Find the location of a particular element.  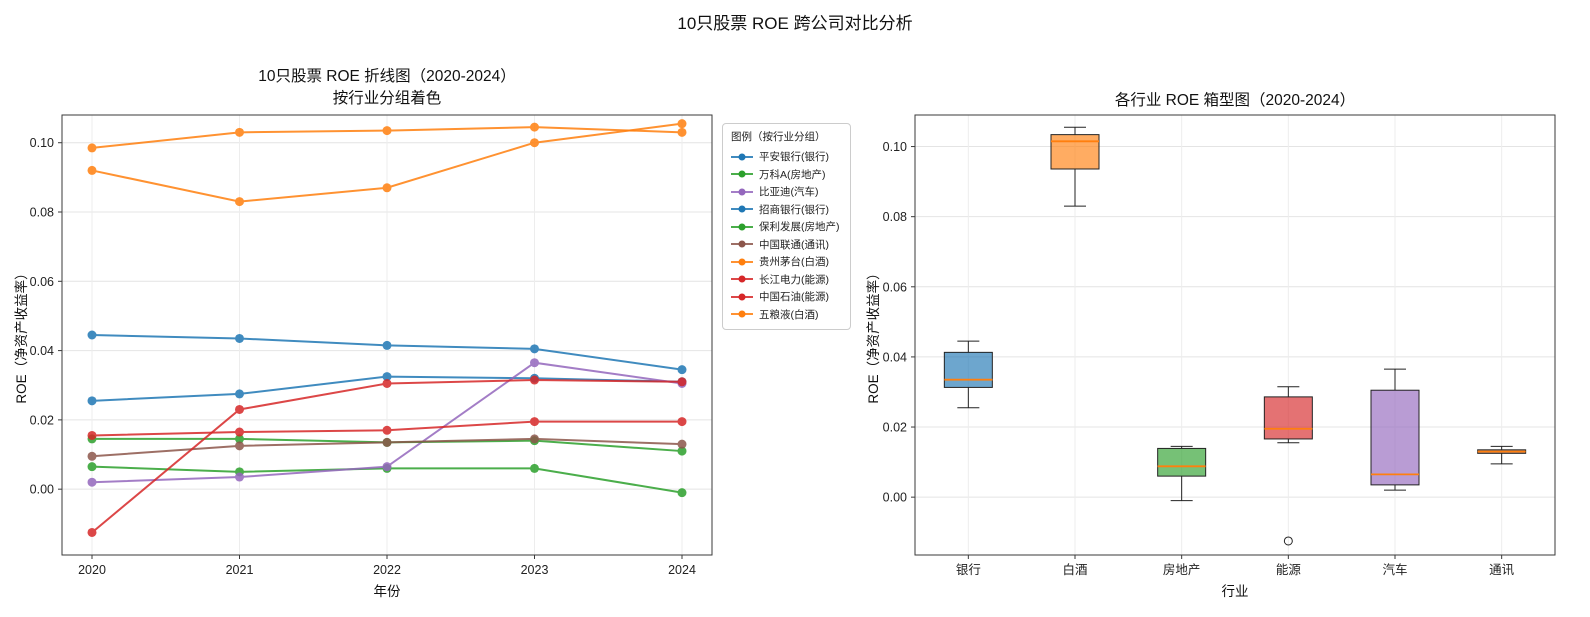

boxplot-汽车 is located at coordinates (1395, 429).